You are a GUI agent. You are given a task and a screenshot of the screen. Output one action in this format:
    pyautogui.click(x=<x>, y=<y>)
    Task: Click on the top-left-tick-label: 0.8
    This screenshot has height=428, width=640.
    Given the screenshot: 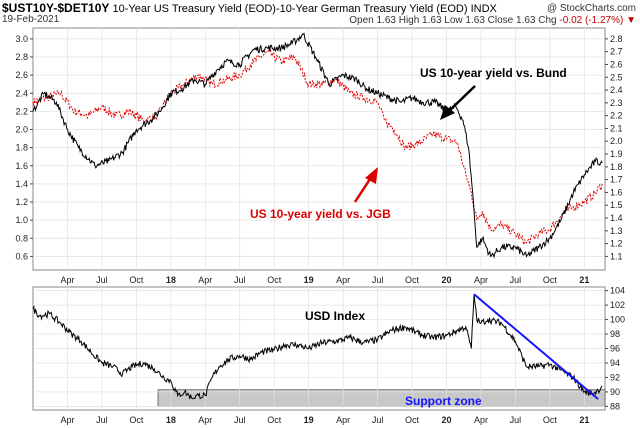 What is the action you would take?
    pyautogui.click(x=21, y=238)
    